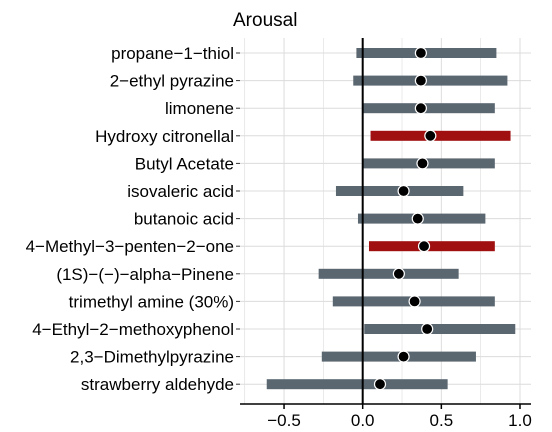 The height and width of the screenshot is (432, 552). Describe the element at coordinates (133, 329) in the screenshot. I see `category-label: 4−Ethyl−2−methoxyphenol` at that location.